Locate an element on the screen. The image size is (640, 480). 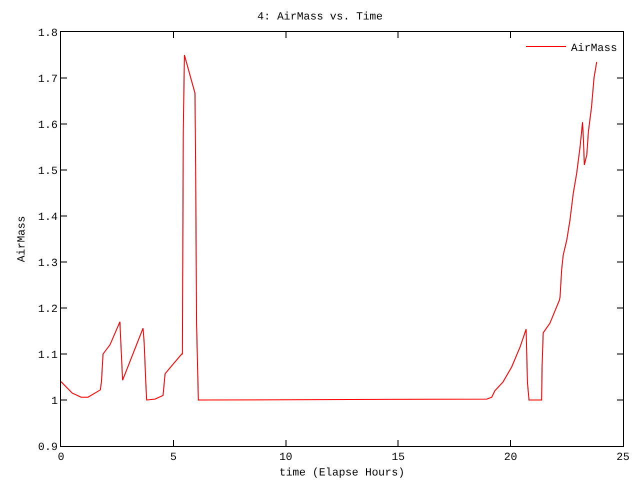
y-tick-label: 1.4 is located at coordinates (48, 218).